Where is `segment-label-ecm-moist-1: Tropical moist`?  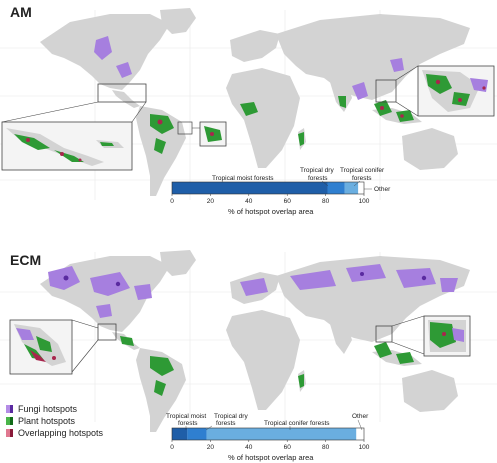
segment-label-ecm-moist-1: Tropical moist is located at coordinates (186, 416).